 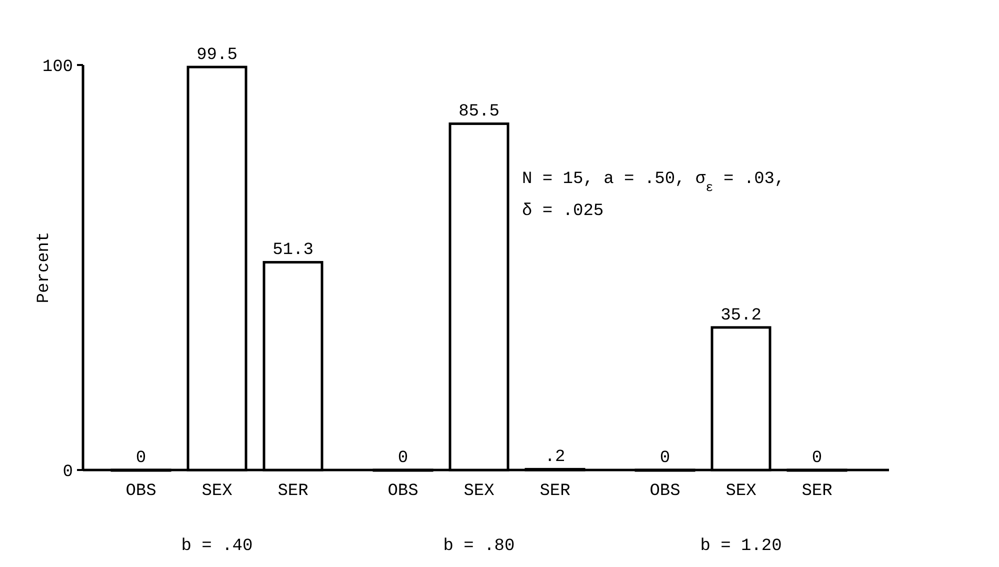 I want to click on data-label: .2, so click(x=555, y=458).